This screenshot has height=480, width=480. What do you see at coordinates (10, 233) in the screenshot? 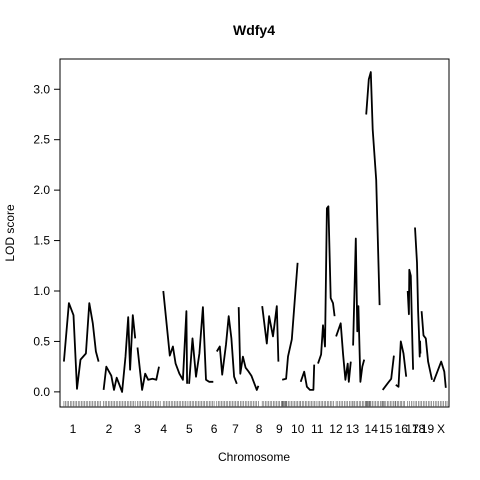
I see `y-axis-label: LOD score` at bounding box center [10, 233].